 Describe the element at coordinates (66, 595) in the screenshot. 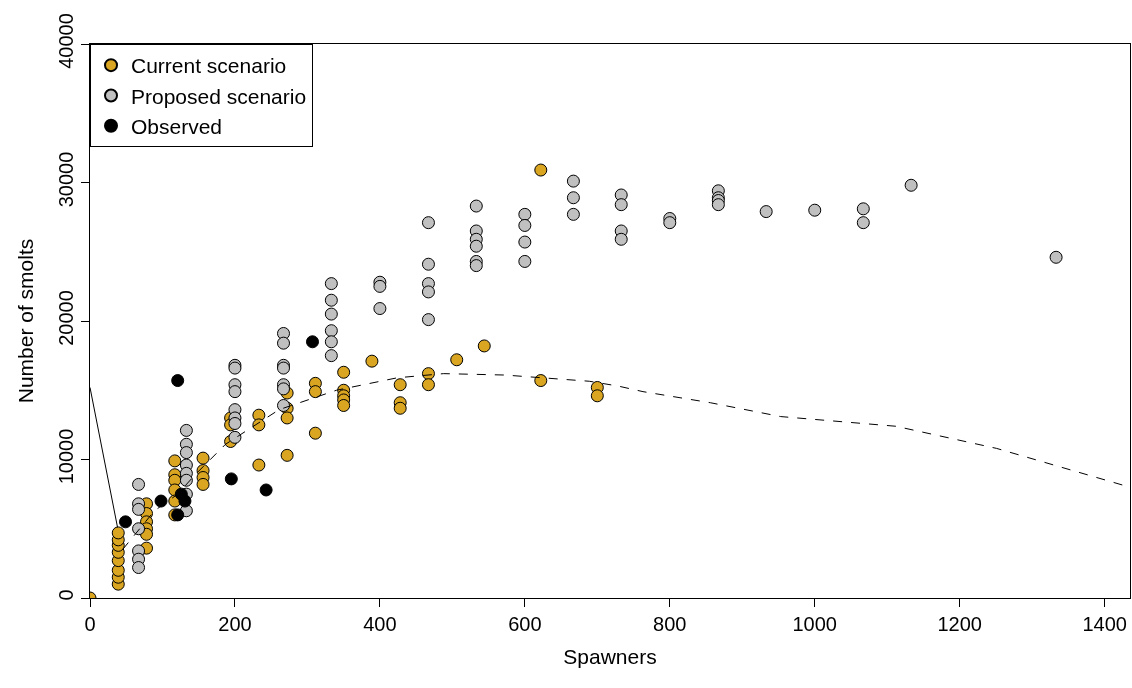

I see `y-tick-label: 0` at that location.